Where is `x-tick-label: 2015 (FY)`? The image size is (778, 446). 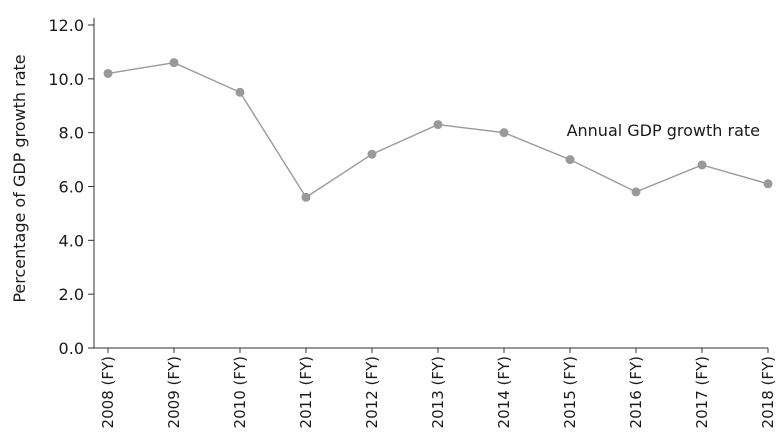 x-tick-label: 2015 (FY) is located at coordinates (570, 392).